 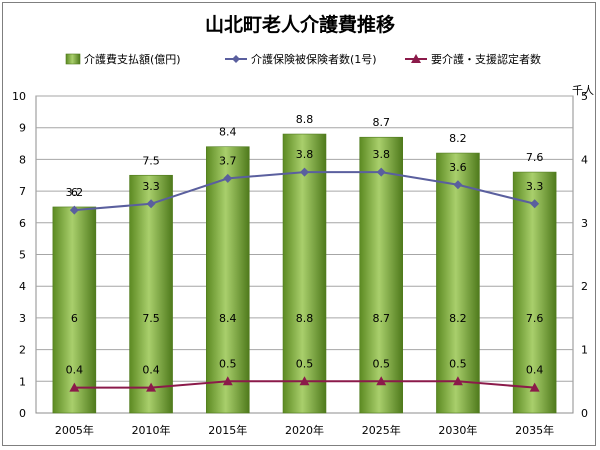 What do you see at coordinates (535, 157) in the screenshot?
I see `bar-top-label: 7.6` at bounding box center [535, 157].